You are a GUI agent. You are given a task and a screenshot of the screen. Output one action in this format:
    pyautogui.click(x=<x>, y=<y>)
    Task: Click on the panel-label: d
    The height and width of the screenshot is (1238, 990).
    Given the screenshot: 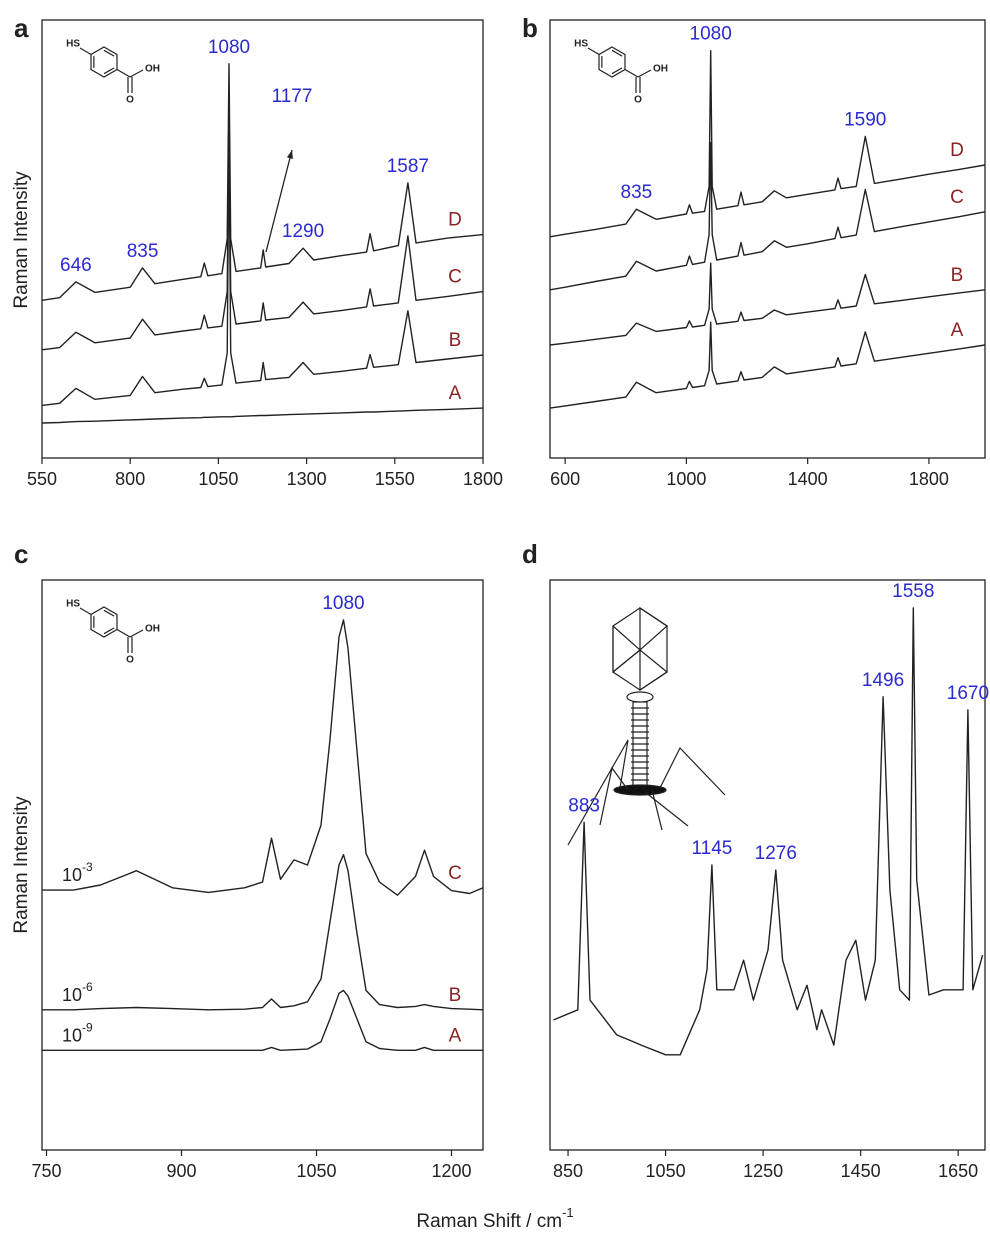 What is the action you would take?
    pyautogui.click(x=530, y=554)
    